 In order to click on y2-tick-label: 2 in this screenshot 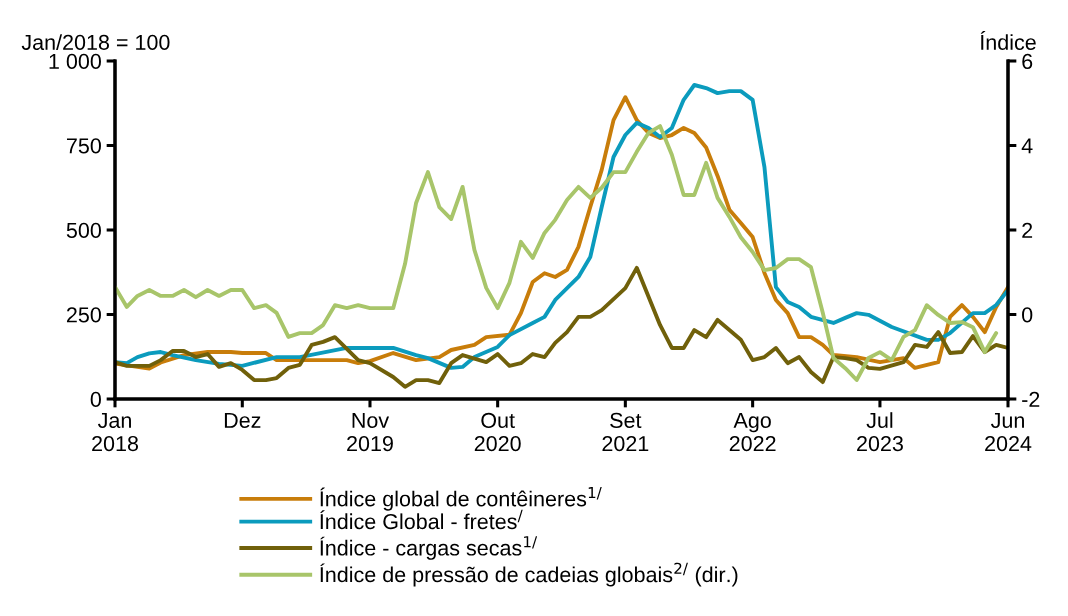, I will do `click(1027, 230)`.